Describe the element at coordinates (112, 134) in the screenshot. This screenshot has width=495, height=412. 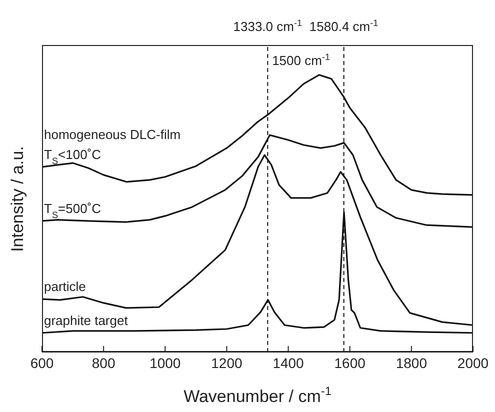
I see `series-label: homogeneous DLC-film` at that location.